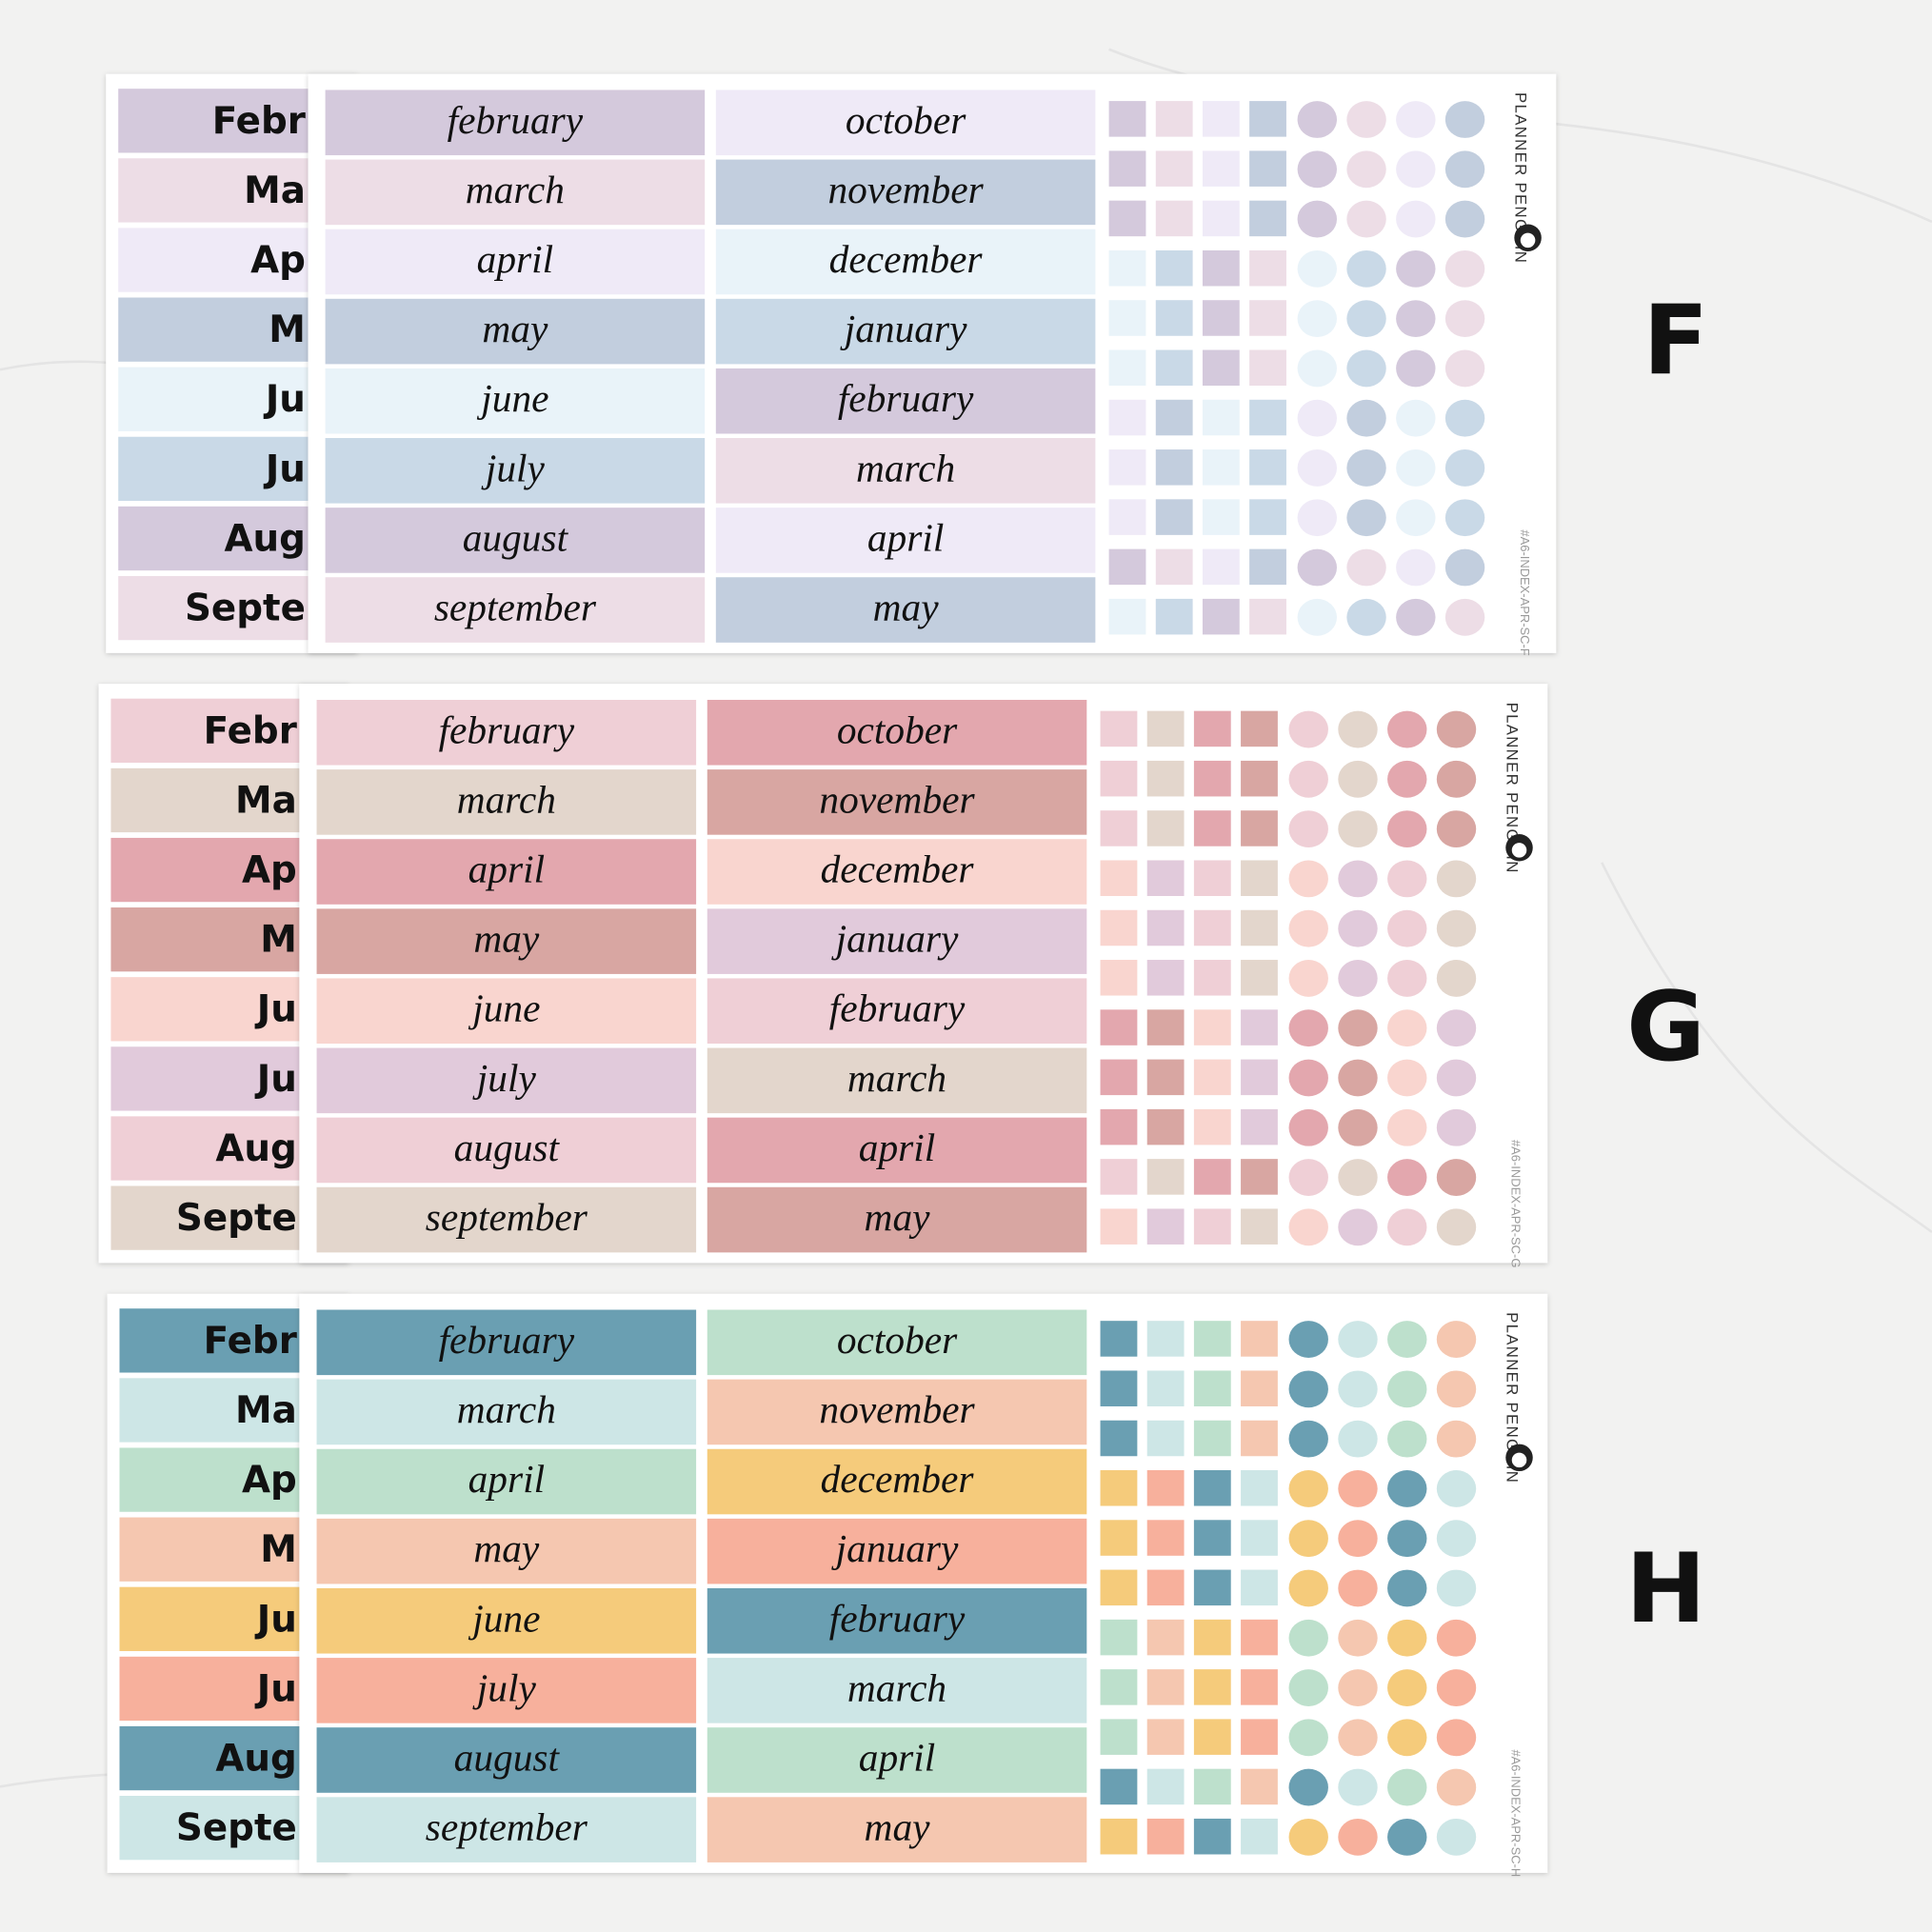  I want to click on back-label: Ap, so click(278, 260).